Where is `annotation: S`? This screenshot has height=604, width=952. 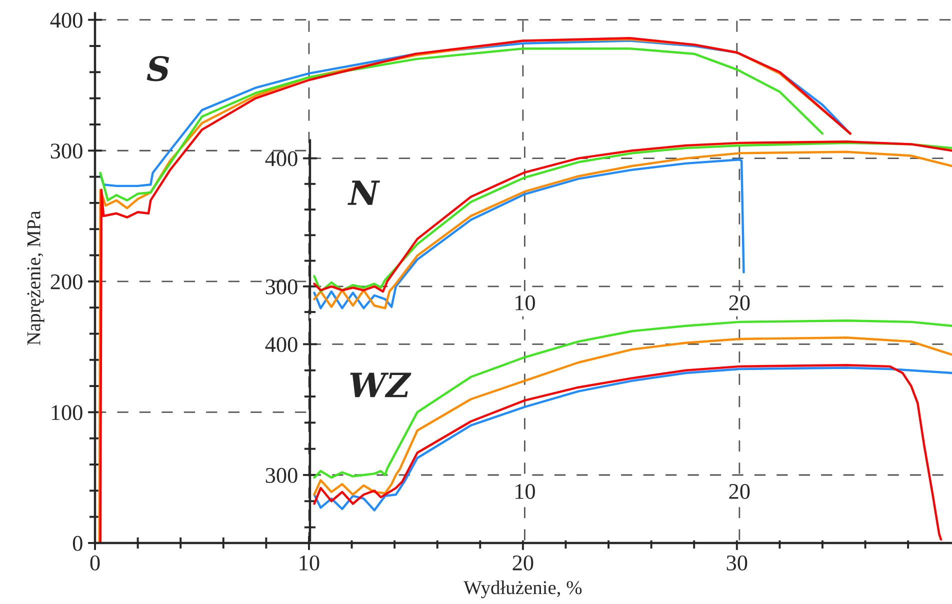 annotation: S is located at coordinates (158, 69).